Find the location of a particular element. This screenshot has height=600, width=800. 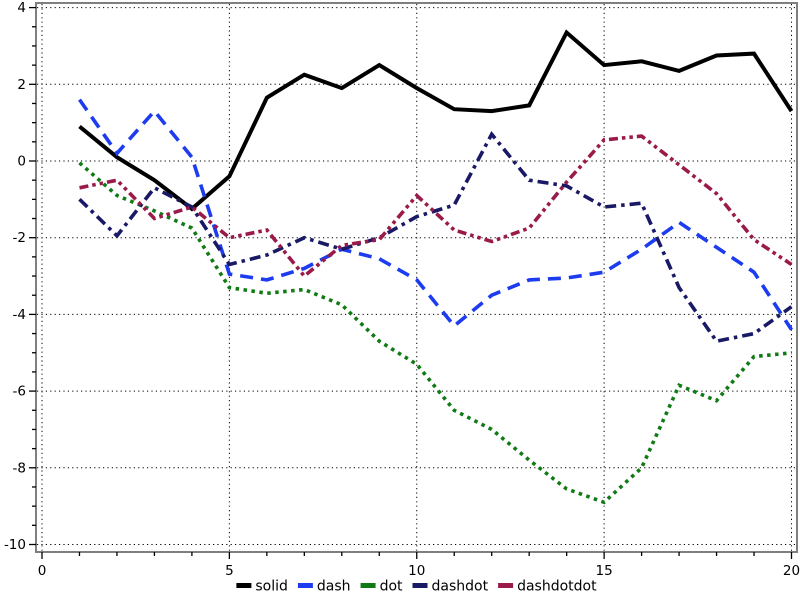

legend-item-dash: dash is located at coordinates (324, 587).